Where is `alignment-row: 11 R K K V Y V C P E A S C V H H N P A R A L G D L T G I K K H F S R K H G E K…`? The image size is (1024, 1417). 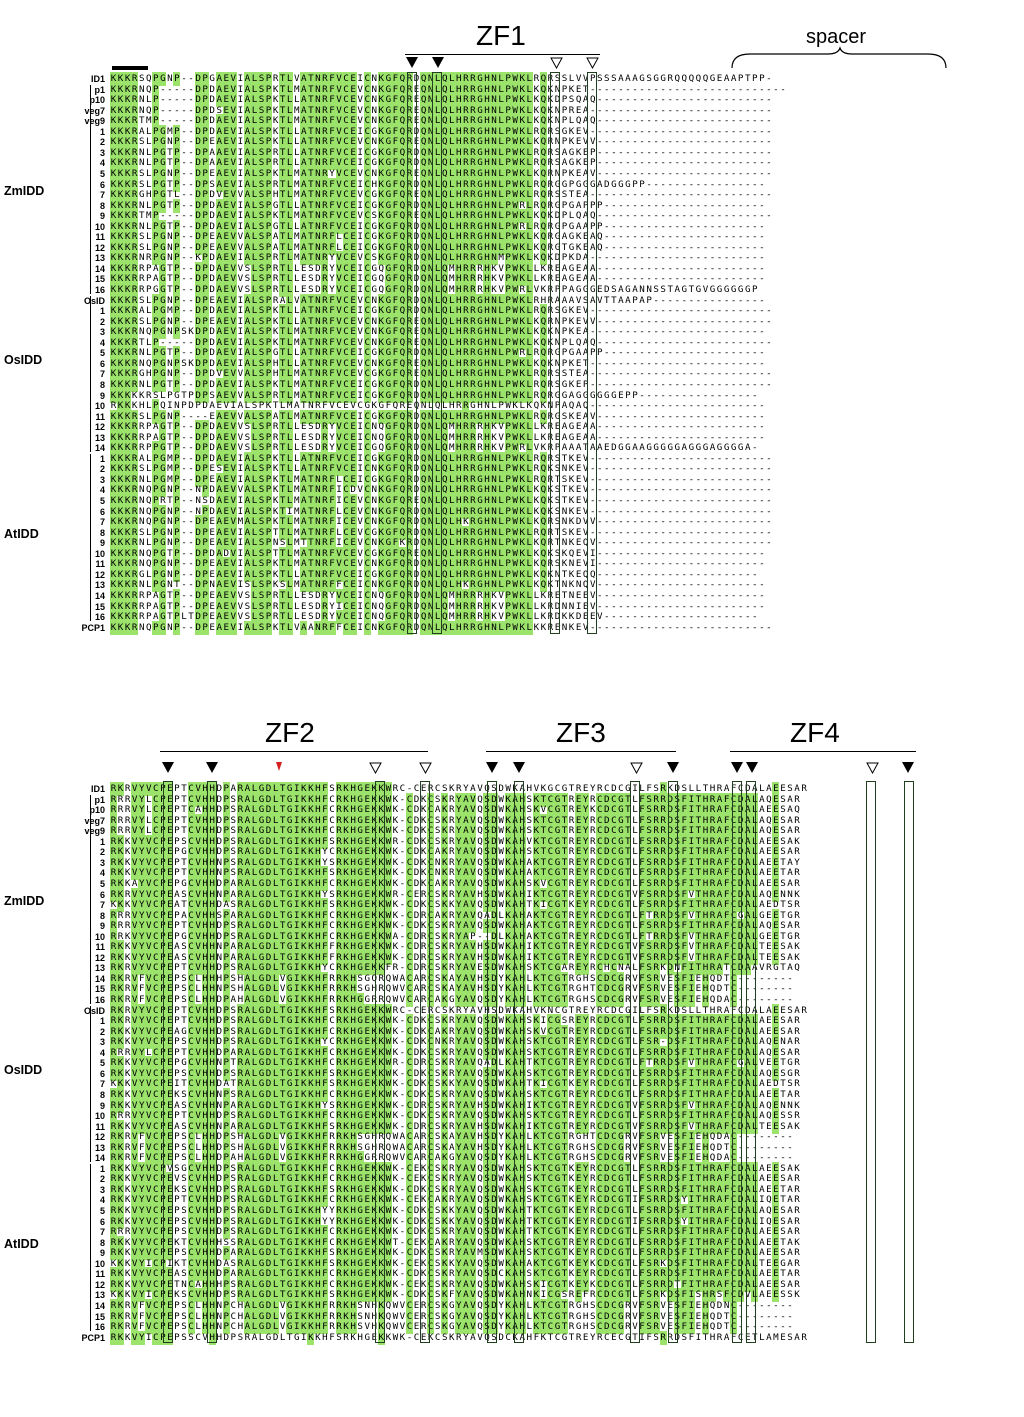
alignment-row: 11 R K K V Y V C P E A S C V H H N P A R A L G D L T G I K K H F S R K H G E K… is located at coordinates (512, 1126).